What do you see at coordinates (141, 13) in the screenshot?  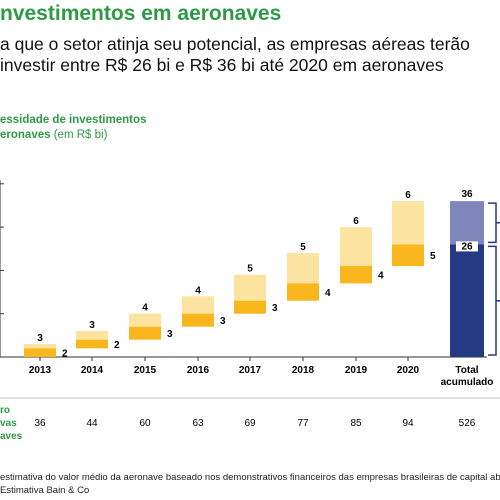 I see `page-title: nvestimentos em aeronaves` at bounding box center [141, 13].